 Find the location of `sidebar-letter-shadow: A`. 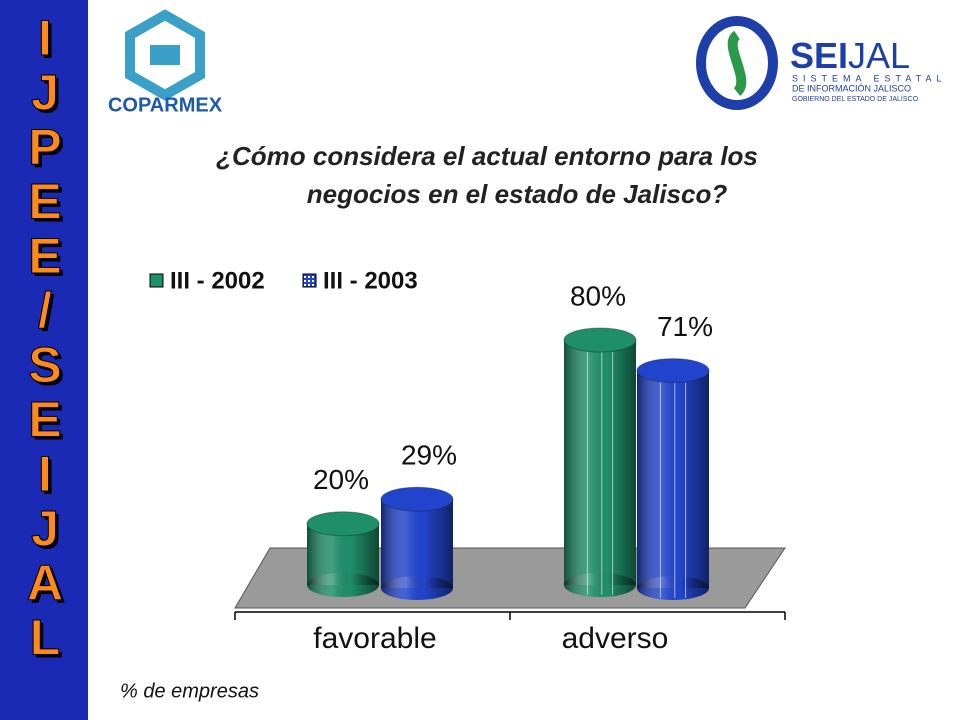

sidebar-letter-shadow: A is located at coordinates (48, 586).